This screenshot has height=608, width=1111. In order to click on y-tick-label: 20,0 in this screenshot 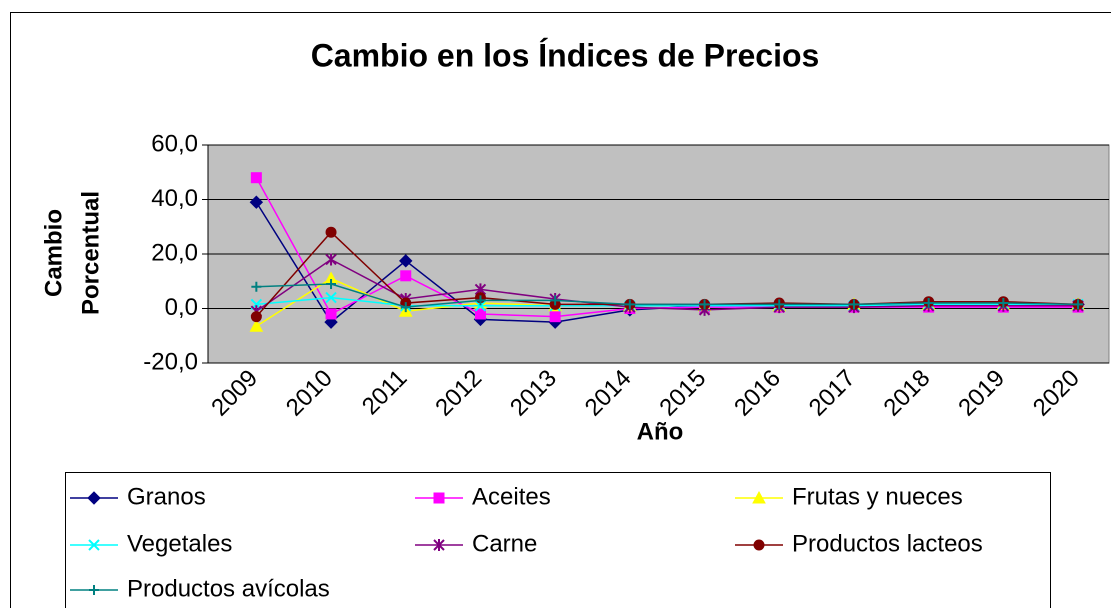, I will do `click(174, 252)`.